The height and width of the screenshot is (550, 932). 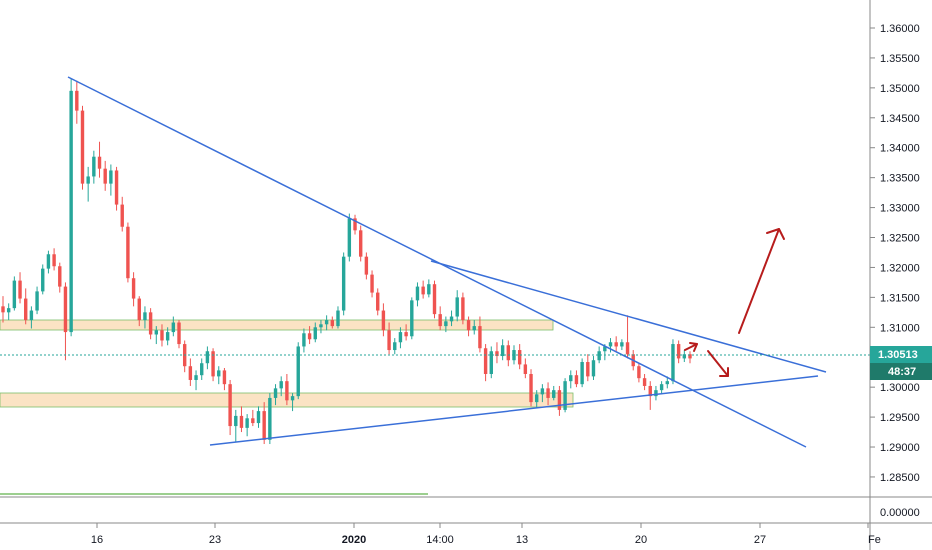 What do you see at coordinates (900, 209) in the screenshot?
I see `y-tick-label: 1.33000` at bounding box center [900, 209].